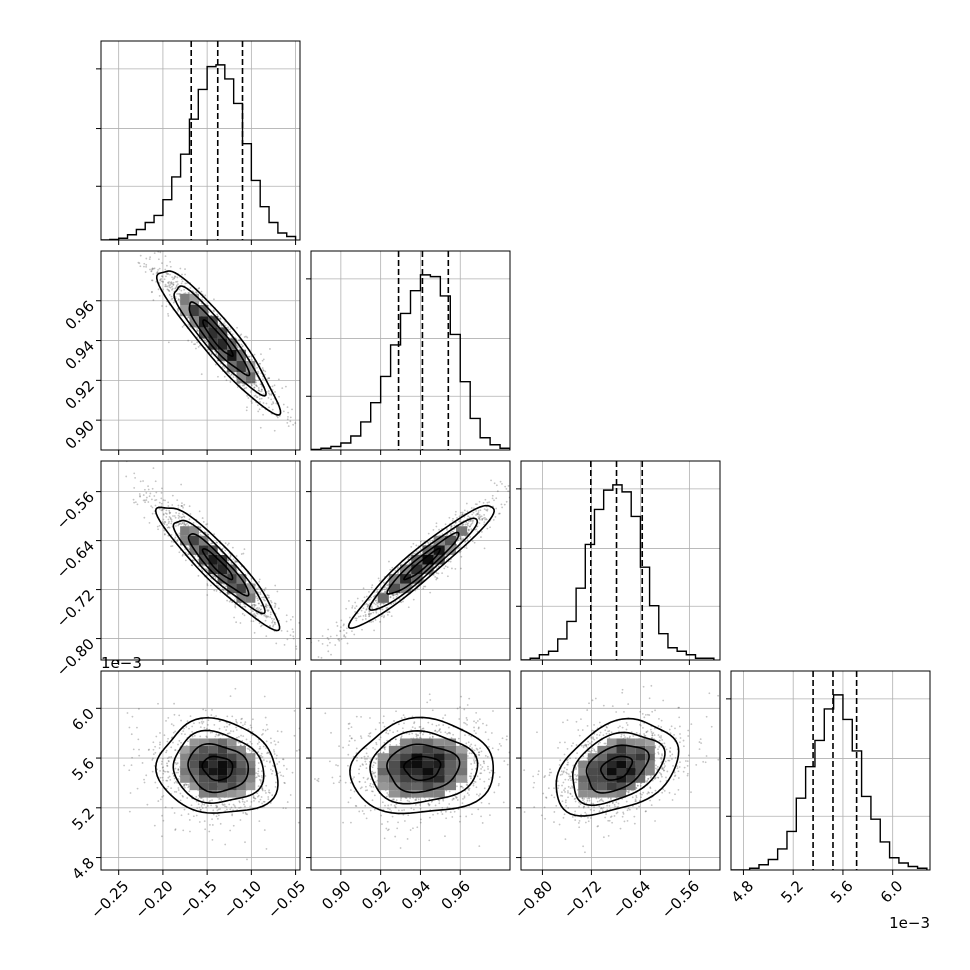  Describe the element at coordinates (410, 350) in the screenshot. I see `panel-background` at that location.